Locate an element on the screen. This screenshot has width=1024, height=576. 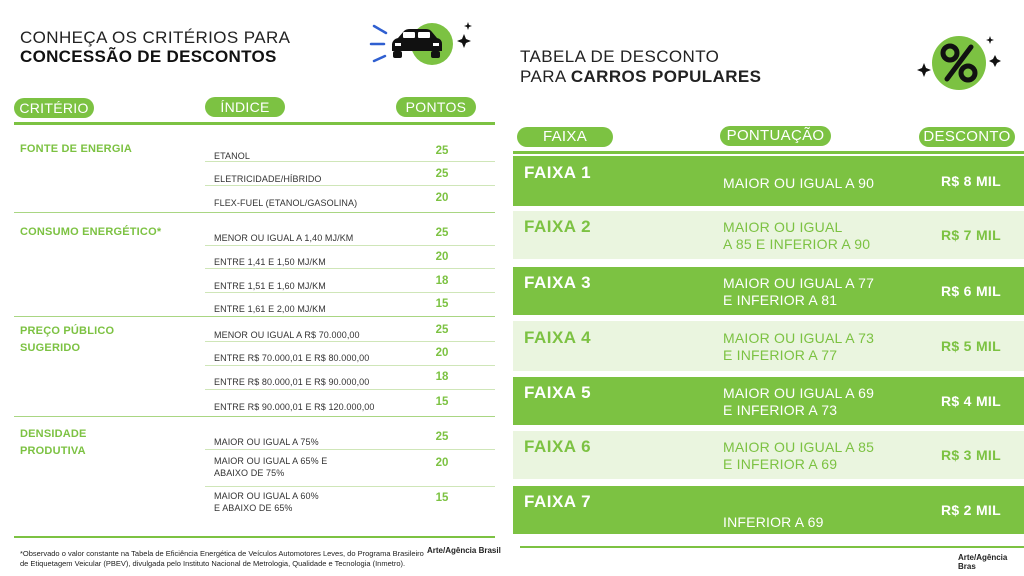
criteria-group-label: PREÇO PÚBLICO SUGERIDO is located at coordinates (67, 340).